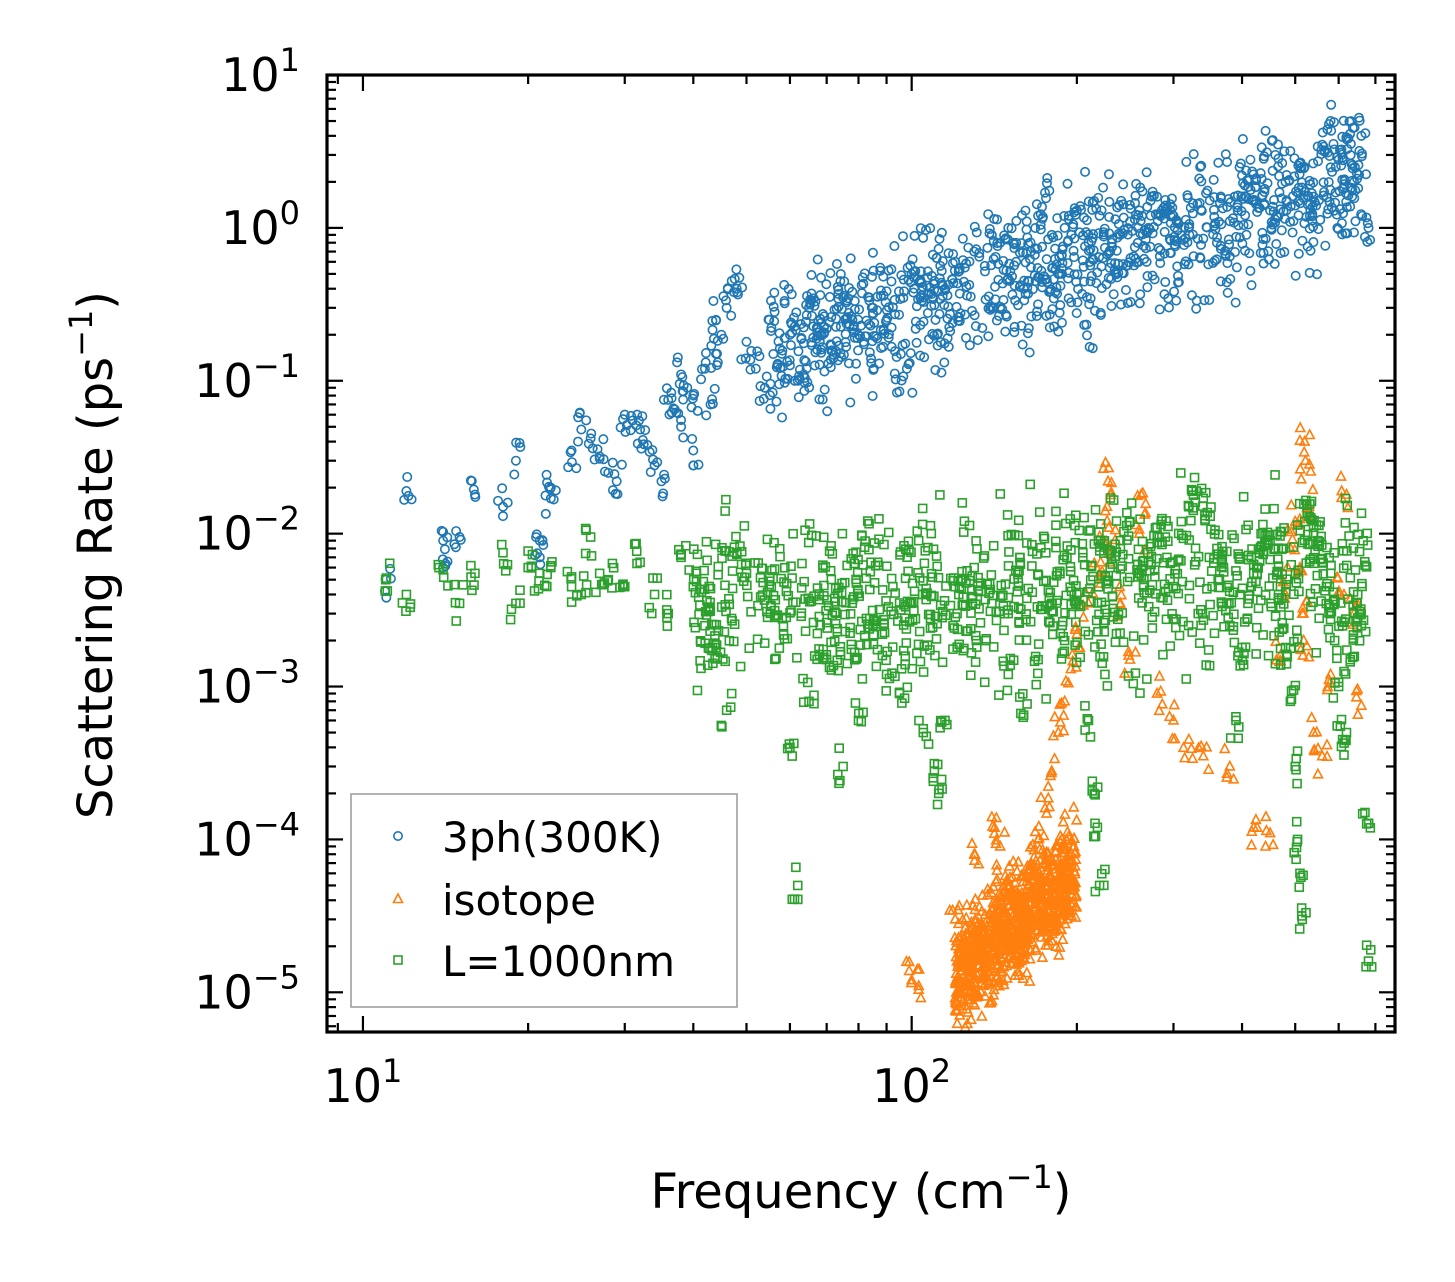 Image resolution: width=1455 pixels, height=1282 pixels. I want to click on legend-markers, so click(398, 897).